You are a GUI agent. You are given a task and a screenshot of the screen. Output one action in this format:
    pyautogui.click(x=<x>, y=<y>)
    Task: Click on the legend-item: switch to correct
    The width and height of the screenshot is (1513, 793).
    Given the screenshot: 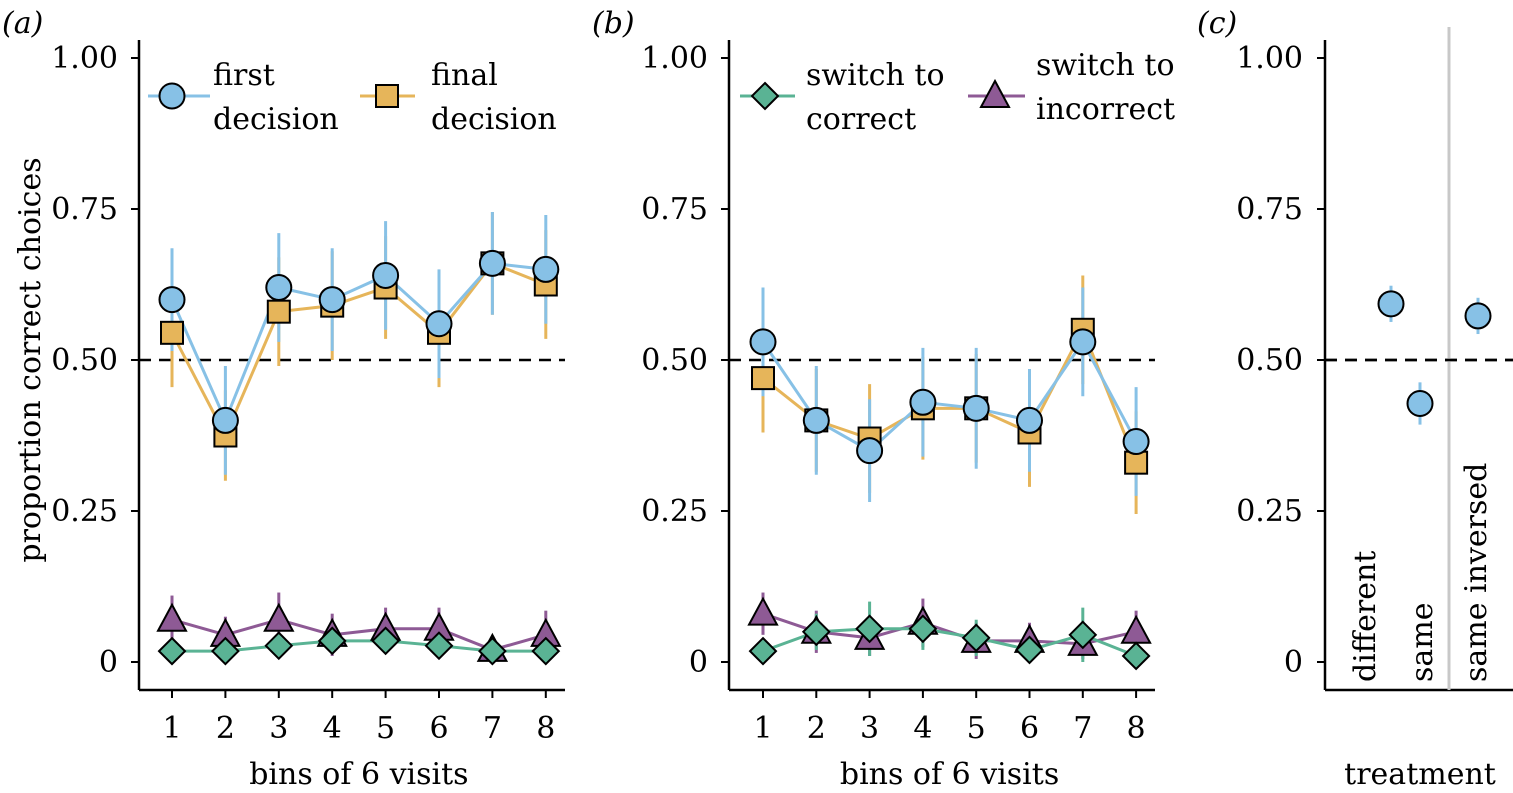 What is the action you would take?
    pyautogui.click(x=842, y=97)
    